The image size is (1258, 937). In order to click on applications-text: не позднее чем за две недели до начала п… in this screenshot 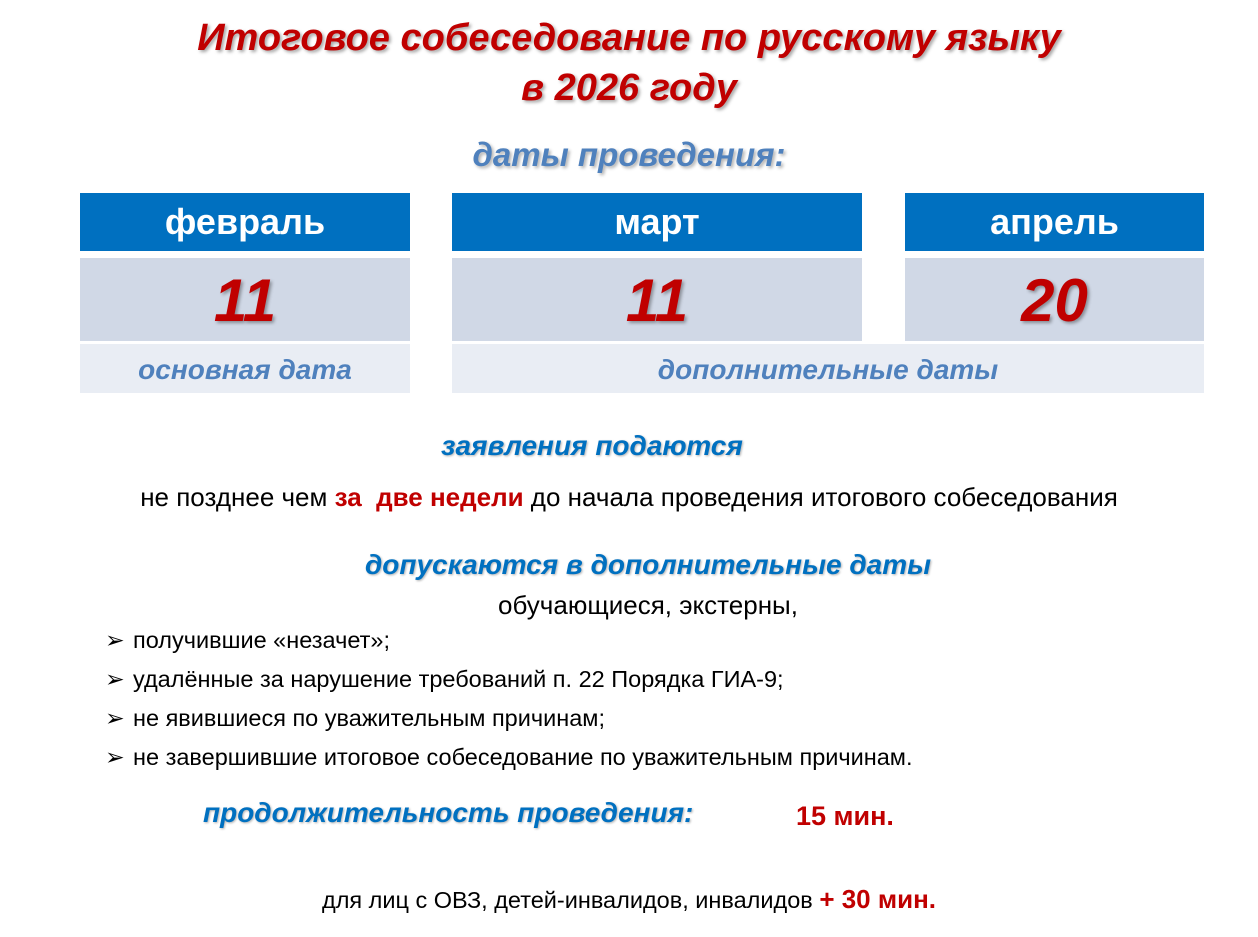, I will do `click(629, 497)`.